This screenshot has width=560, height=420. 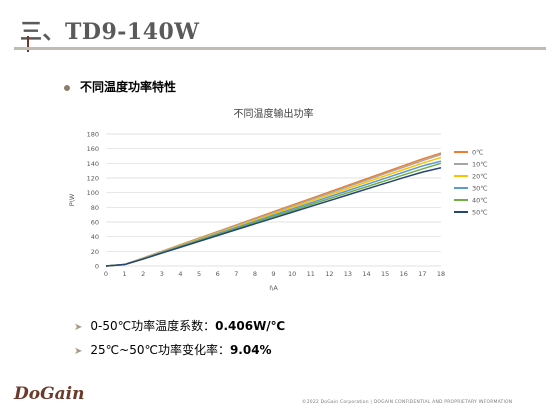 What do you see at coordinates (28, 44) in the screenshot?
I see `title-accent-tick` at bounding box center [28, 44].